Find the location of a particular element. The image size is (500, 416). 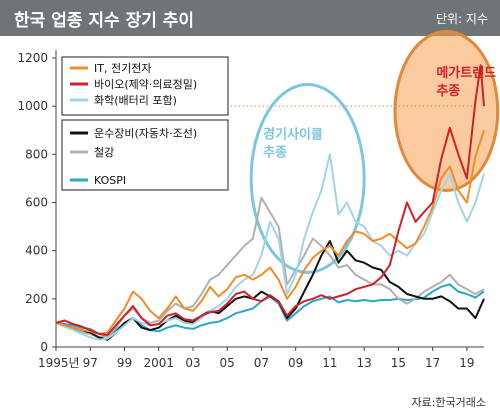

x-tick-label: 07 is located at coordinates (261, 363).